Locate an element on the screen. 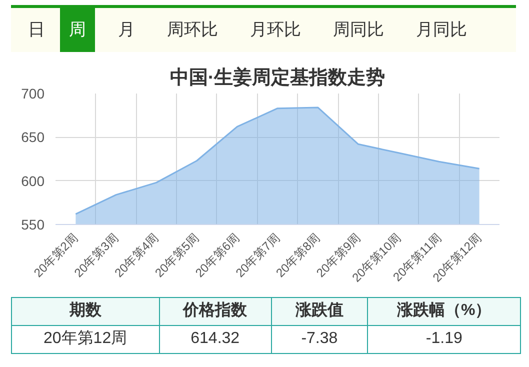 This screenshot has height=367, width=529. text: 涨跌值 is located at coordinates (319, 312).